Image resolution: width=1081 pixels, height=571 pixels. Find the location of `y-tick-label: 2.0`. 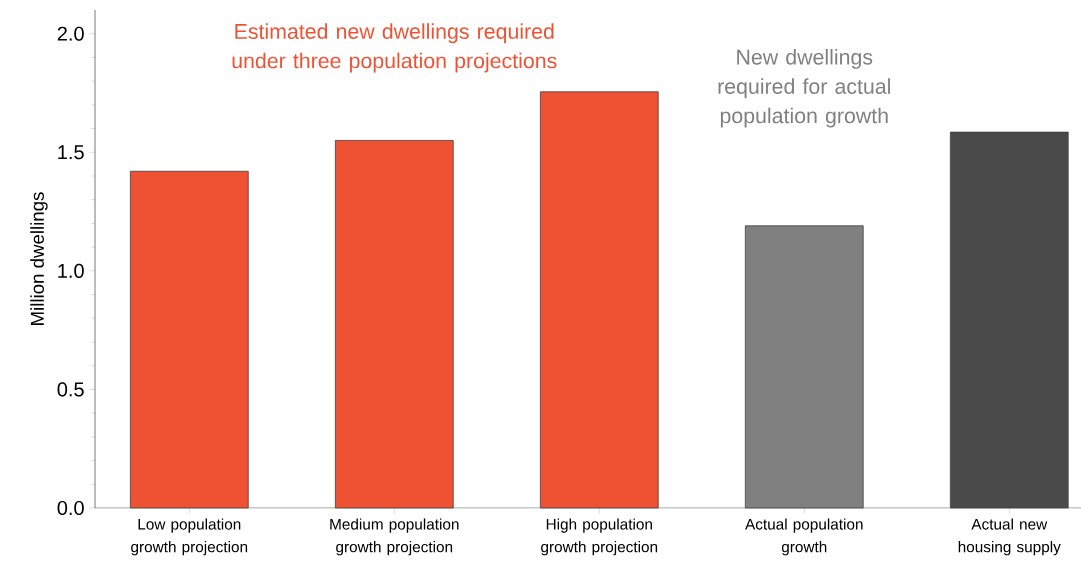

y-tick-label: 2.0 is located at coordinates (70, 33).